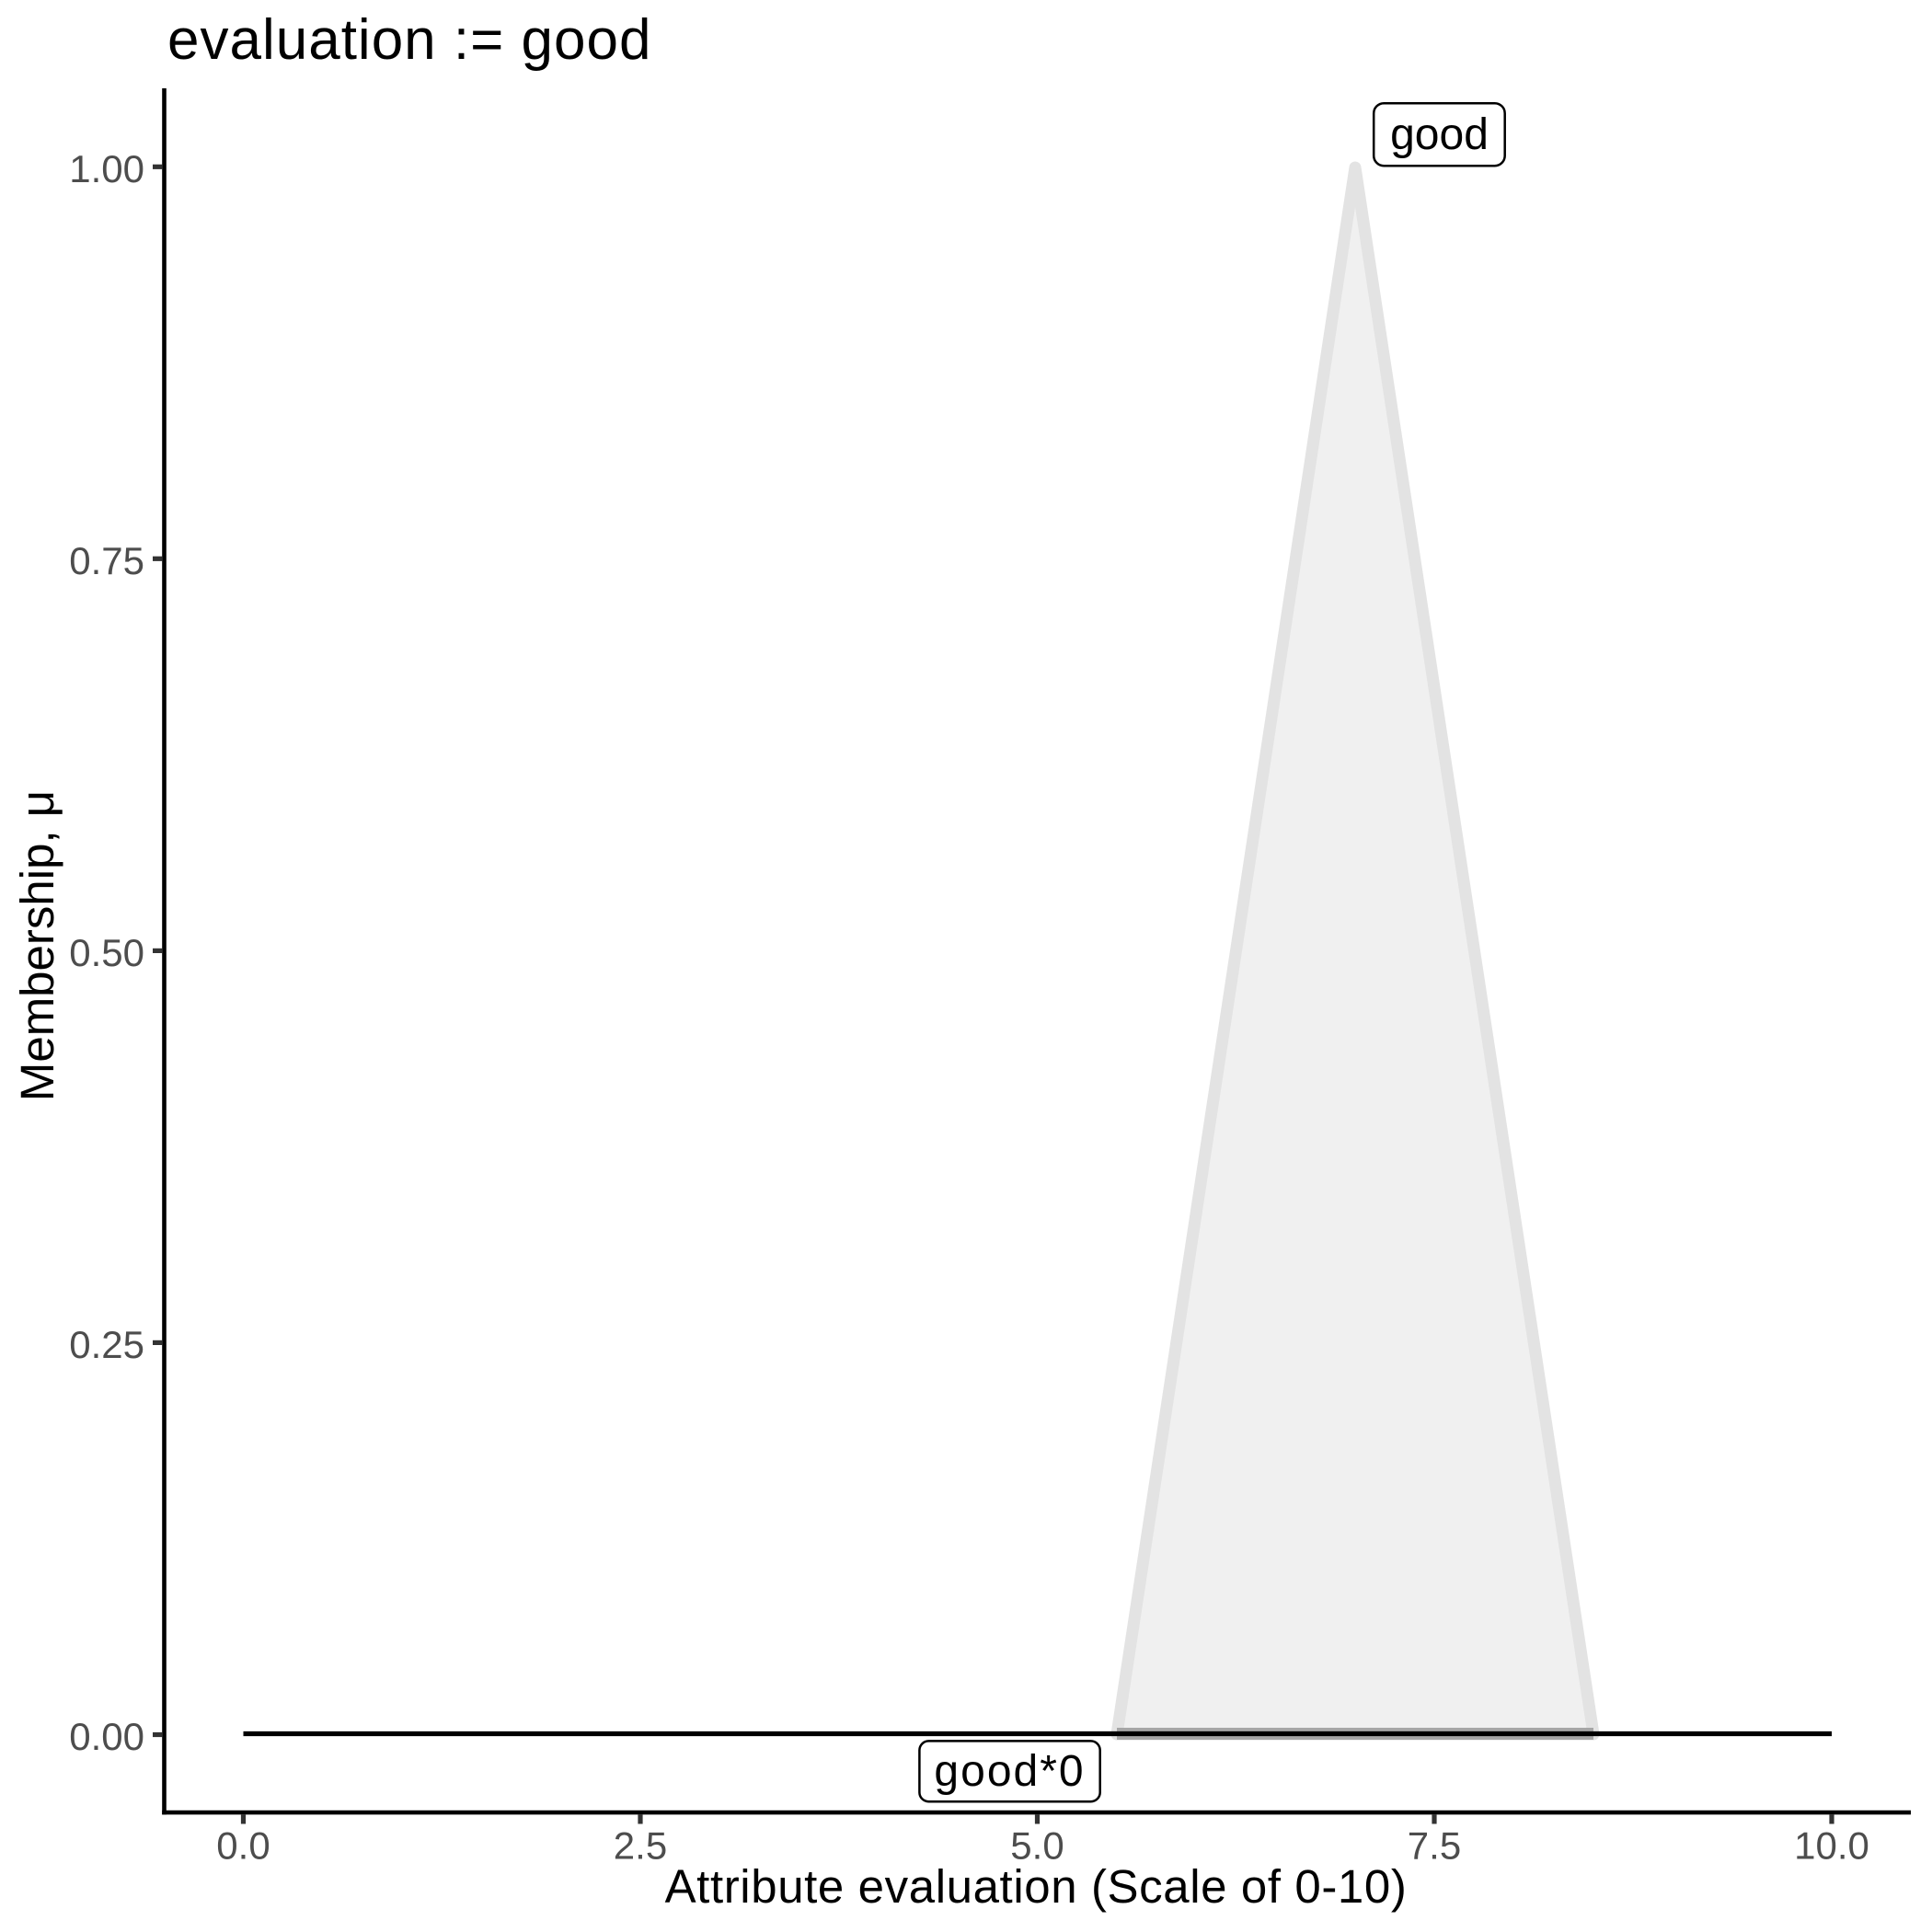 Image resolution: width=1932 pixels, height=1932 pixels. Describe the element at coordinates (106, 560) in the screenshot. I see `svg-text: 0.75` at that location.